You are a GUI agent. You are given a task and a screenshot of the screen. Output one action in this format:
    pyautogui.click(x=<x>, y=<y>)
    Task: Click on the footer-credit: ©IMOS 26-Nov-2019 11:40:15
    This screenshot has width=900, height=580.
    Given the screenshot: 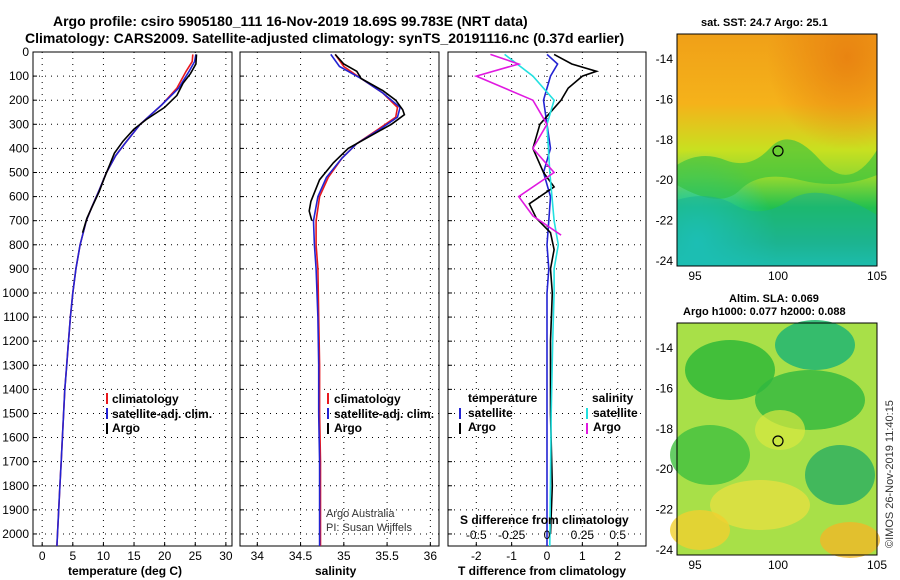 What is the action you would take?
    pyautogui.click(x=890, y=474)
    